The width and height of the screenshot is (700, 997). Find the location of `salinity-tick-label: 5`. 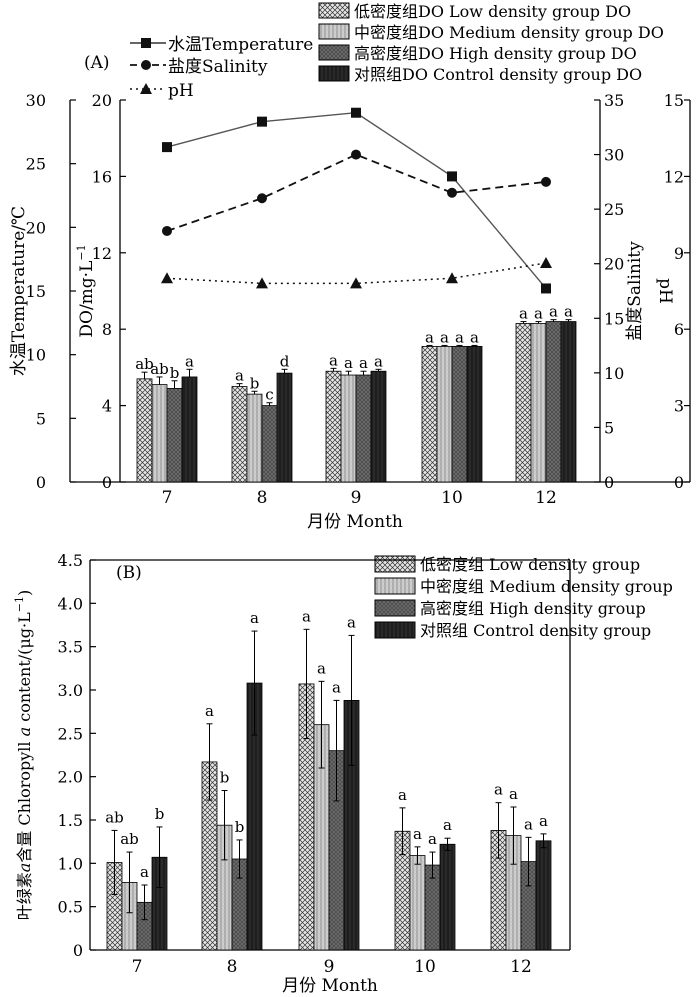

salinity-tick-label: 5 is located at coordinates (609, 427).